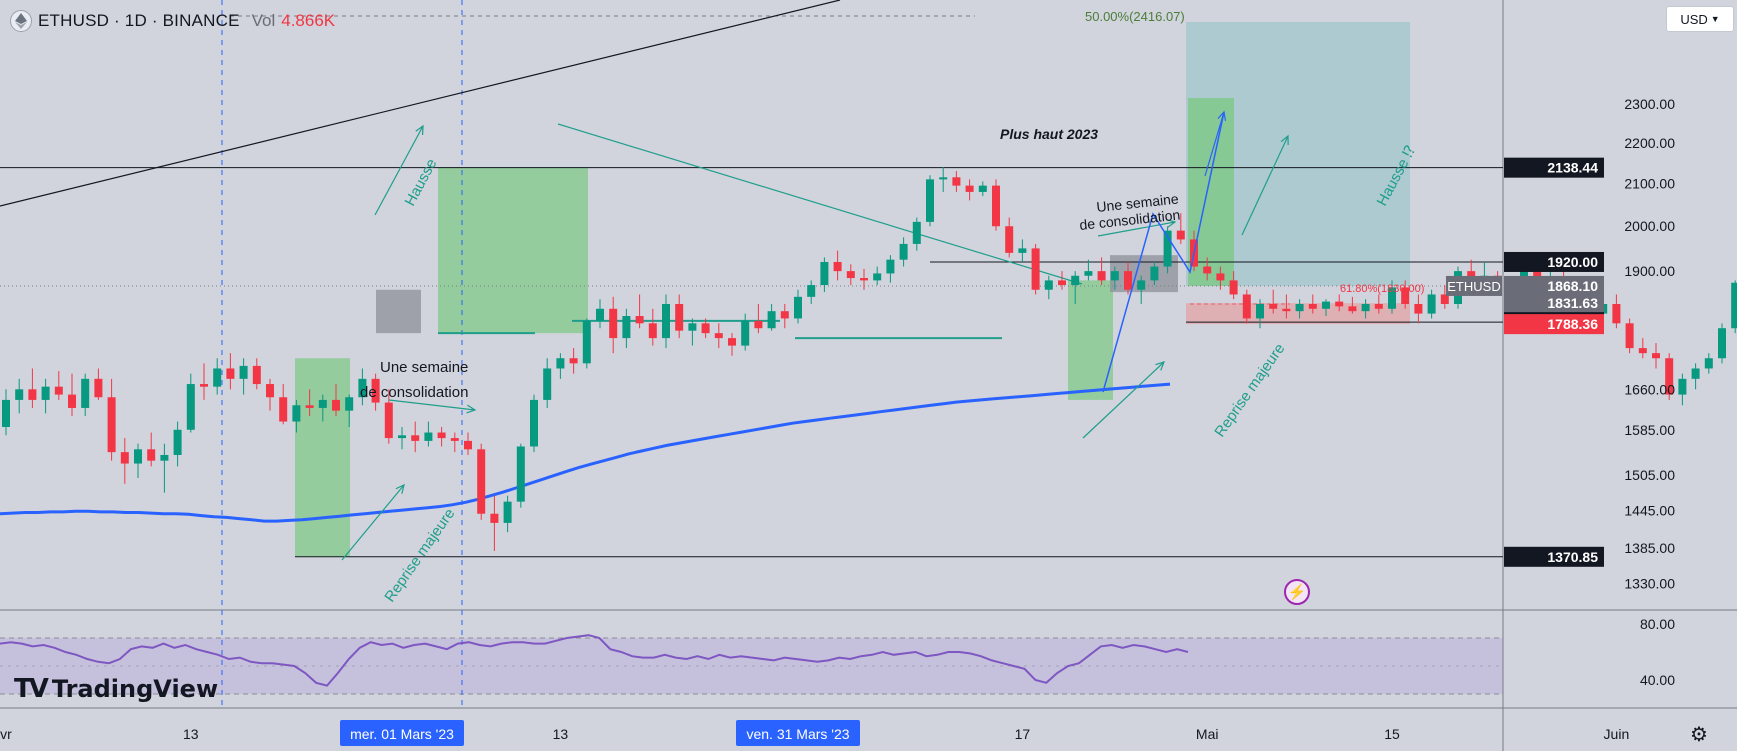  Describe the element at coordinates (139, 20) in the screenshot. I see `symbol-title: ETHUSD · 1D · BINANCE` at that location.